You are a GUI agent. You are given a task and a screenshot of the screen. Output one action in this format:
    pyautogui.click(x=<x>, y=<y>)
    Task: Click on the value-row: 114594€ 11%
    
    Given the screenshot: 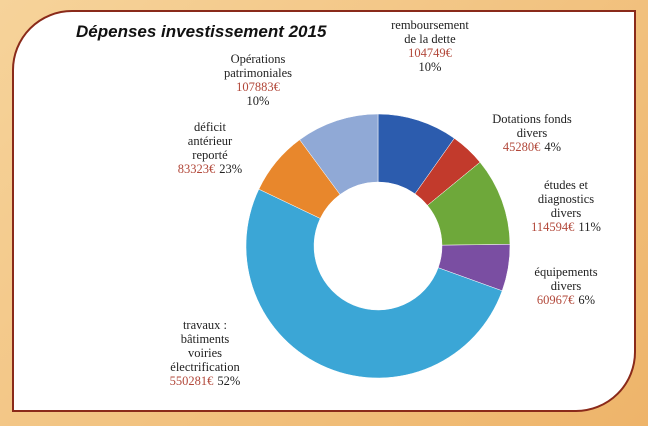 What is the action you would take?
    pyautogui.click(x=566, y=227)
    